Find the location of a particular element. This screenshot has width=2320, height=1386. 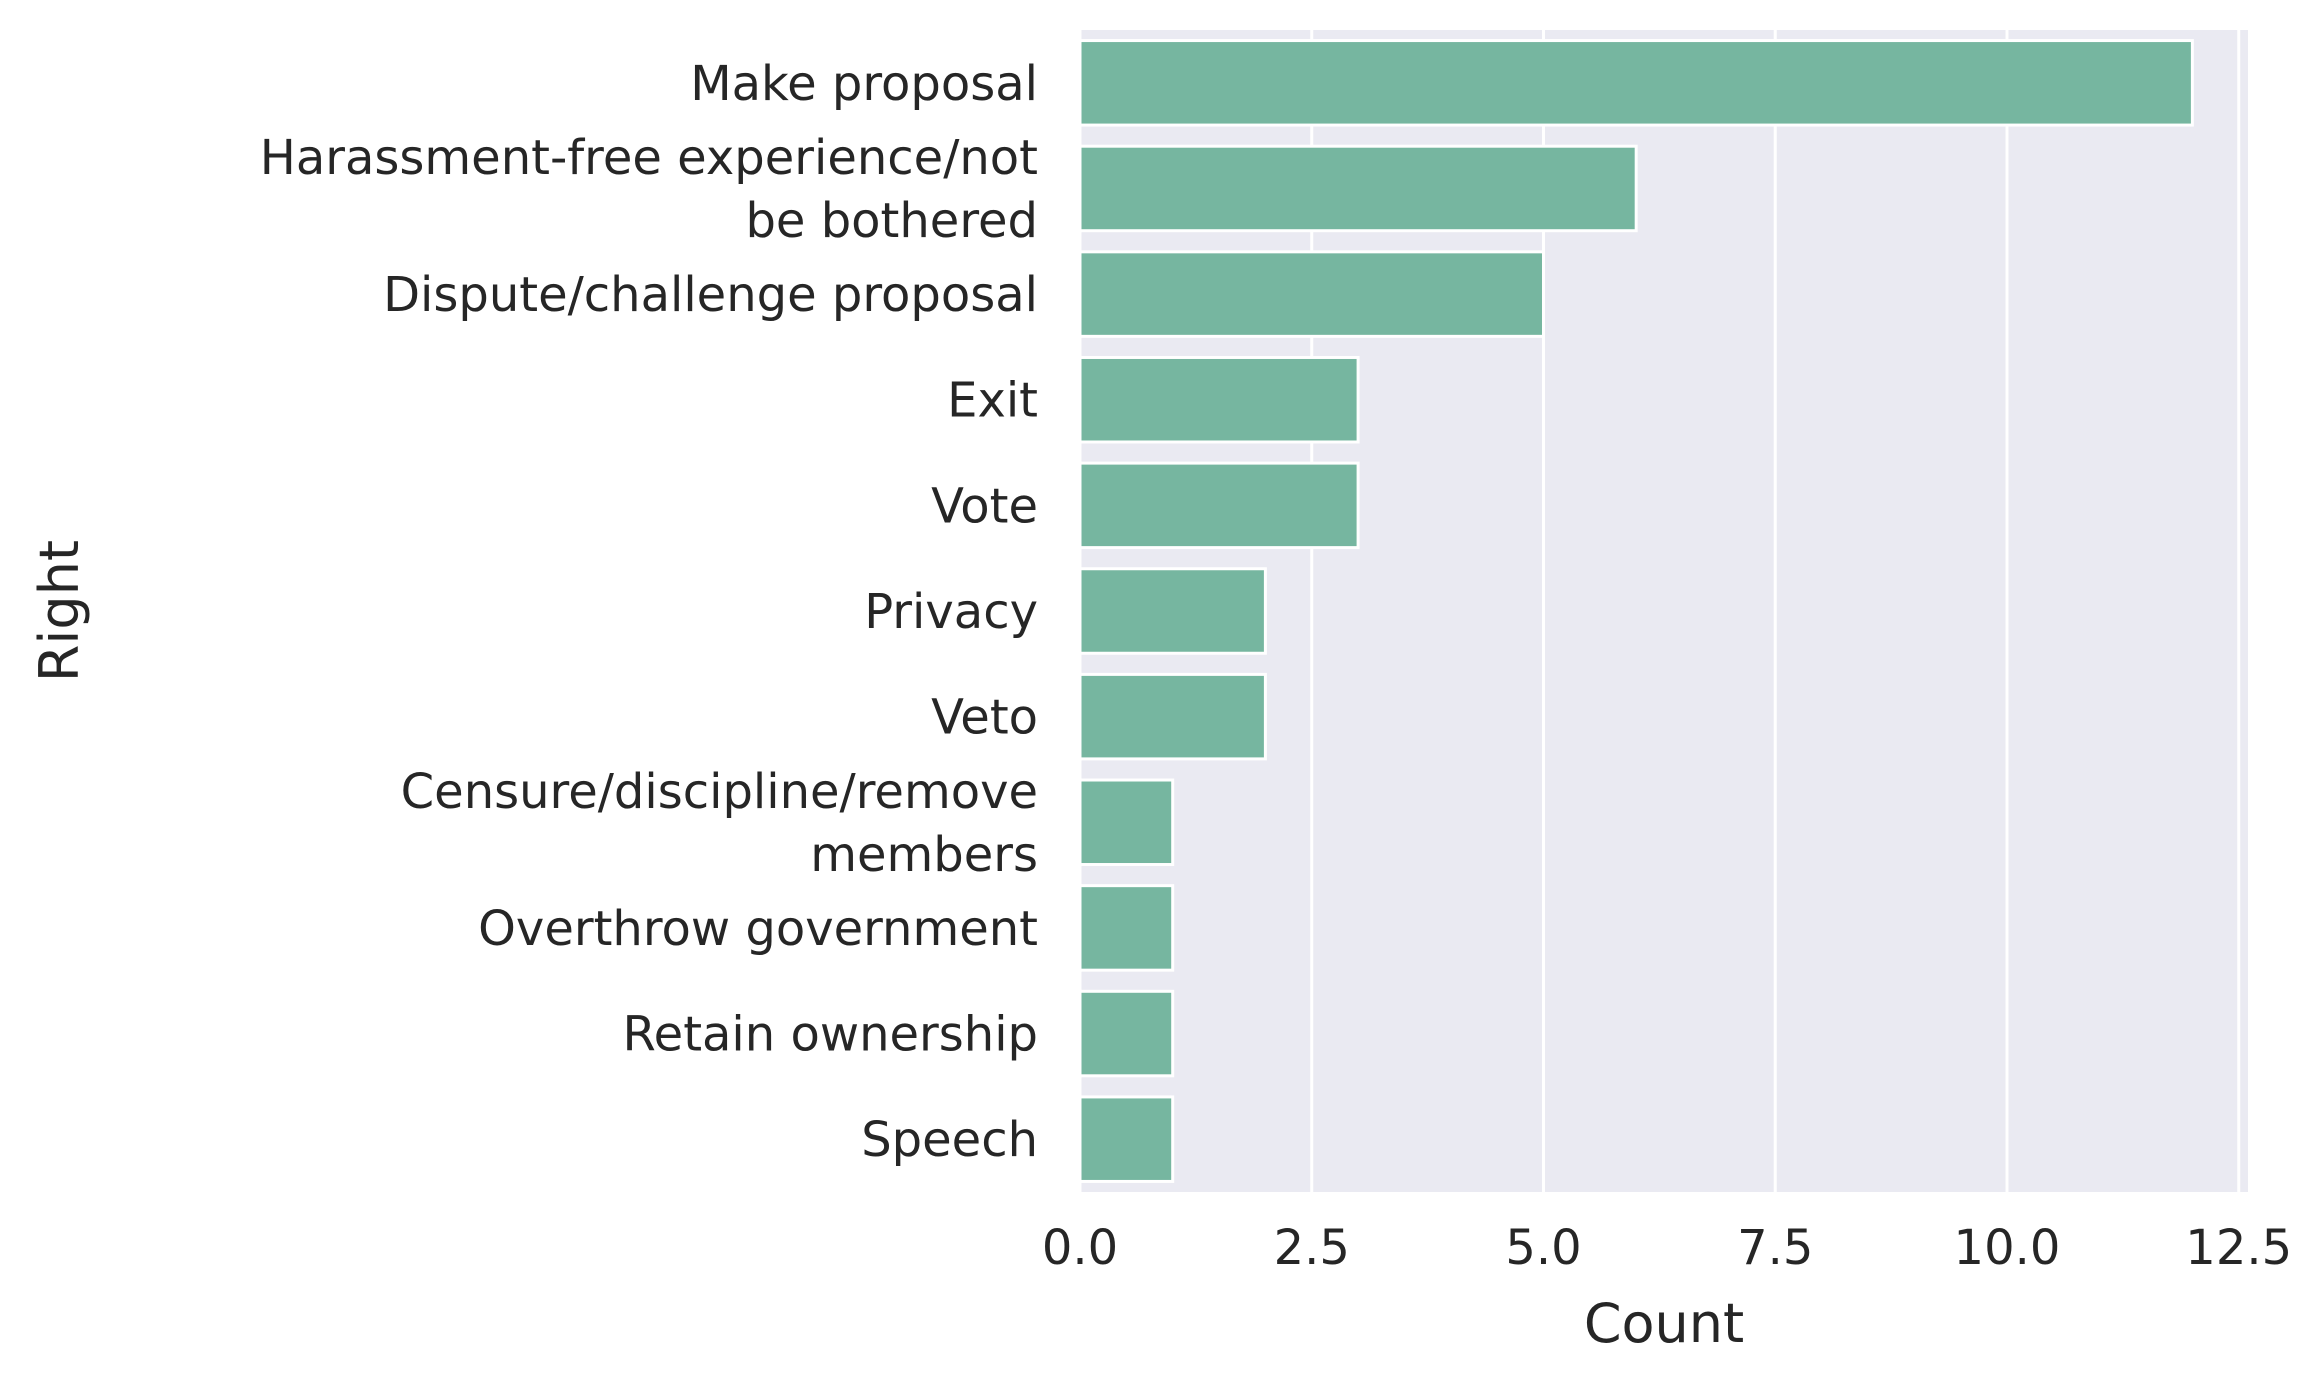

y-tick-label: Overthrow government is located at coordinates (758, 929).